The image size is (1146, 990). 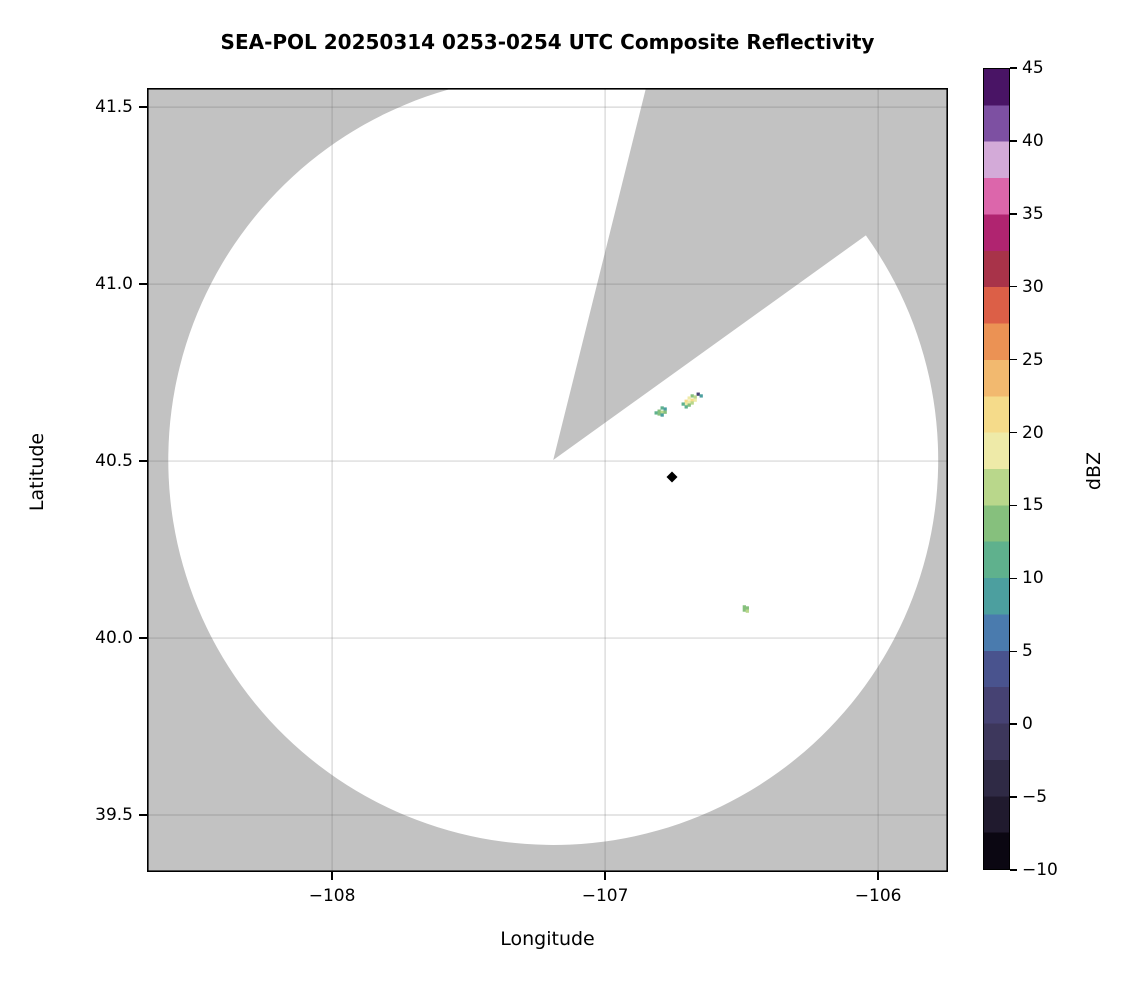 What do you see at coordinates (1033, 578) in the screenshot?
I see `colorbar-tick-label: 10` at bounding box center [1033, 578].